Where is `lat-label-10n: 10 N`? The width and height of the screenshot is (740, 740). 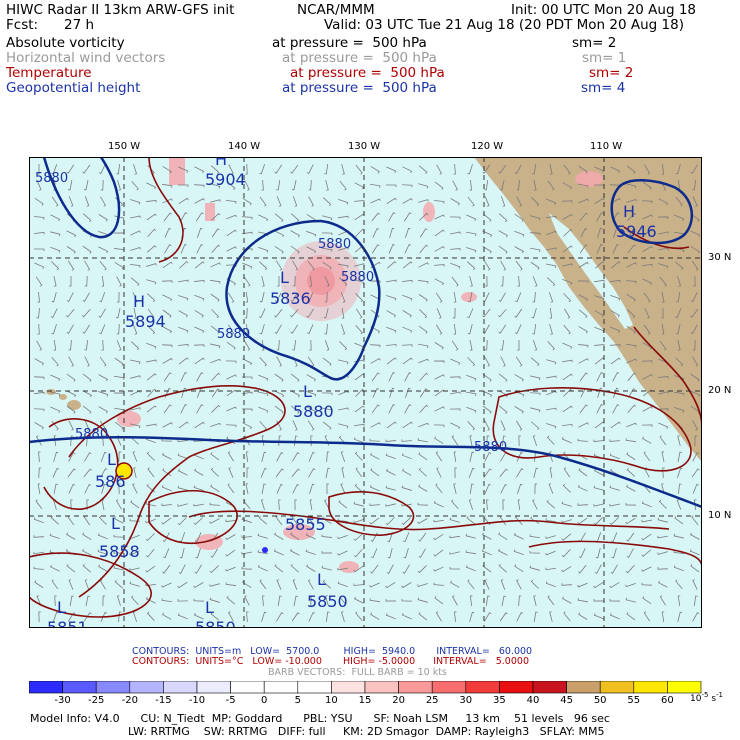 lat-label-10n: 10 N is located at coordinates (720, 515).